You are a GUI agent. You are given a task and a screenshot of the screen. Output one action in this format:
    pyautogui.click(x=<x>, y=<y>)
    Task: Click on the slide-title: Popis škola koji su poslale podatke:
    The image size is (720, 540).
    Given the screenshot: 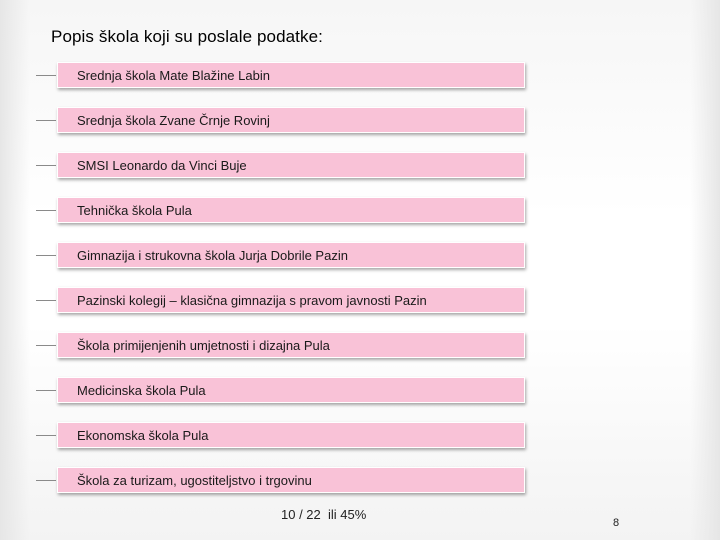 What is the action you would take?
    pyautogui.click(x=187, y=36)
    